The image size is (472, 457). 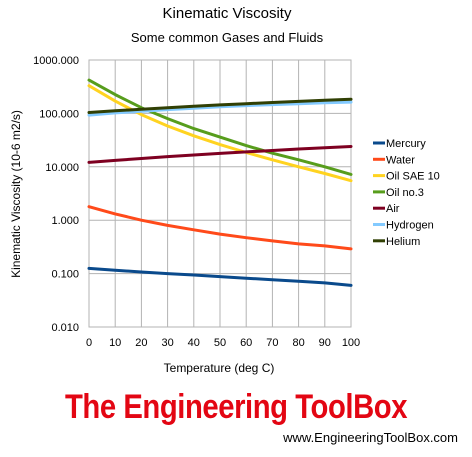 I want to click on y-tick-label: 1.000, so click(x=65, y=221).